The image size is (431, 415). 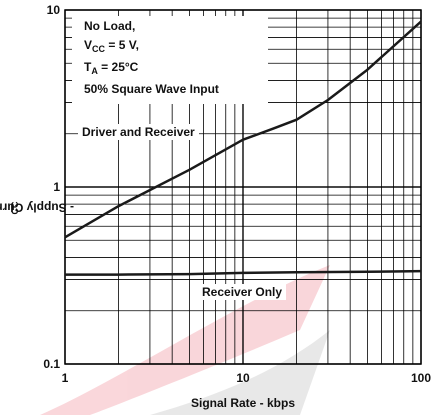 What do you see at coordinates (110, 26) in the screenshot?
I see `condition-load: No Load,` at bounding box center [110, 26].